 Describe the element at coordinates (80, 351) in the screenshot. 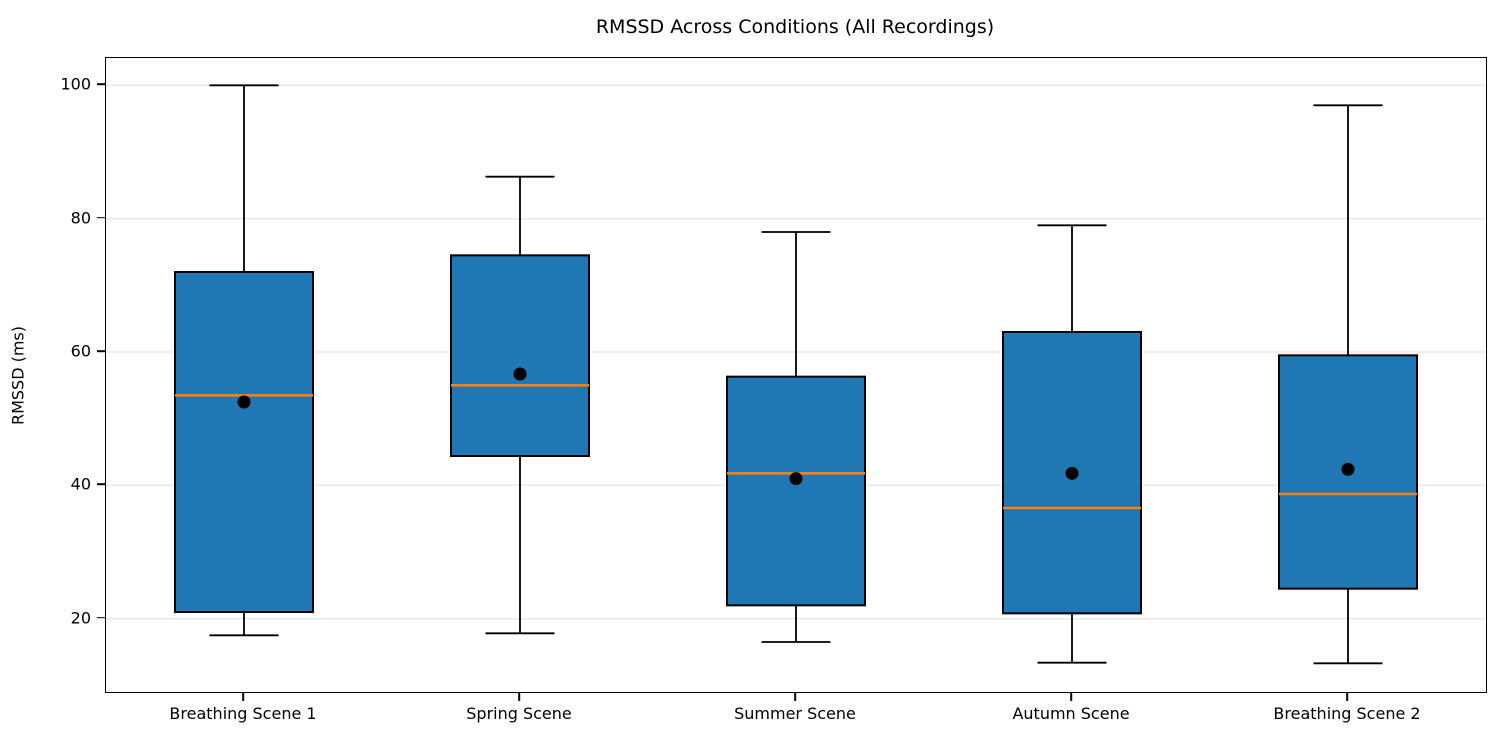

I see `y-tick-label-60: 60` at that location.